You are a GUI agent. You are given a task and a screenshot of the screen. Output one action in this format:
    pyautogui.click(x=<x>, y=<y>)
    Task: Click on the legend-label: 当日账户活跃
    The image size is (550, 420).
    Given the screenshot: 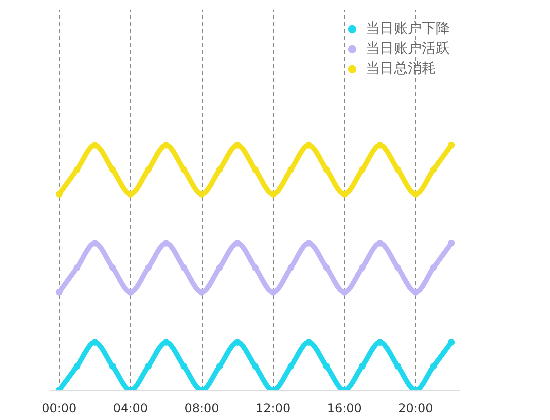 What is the action you would take?
    pyautogui.click(x=408, y=49)
    